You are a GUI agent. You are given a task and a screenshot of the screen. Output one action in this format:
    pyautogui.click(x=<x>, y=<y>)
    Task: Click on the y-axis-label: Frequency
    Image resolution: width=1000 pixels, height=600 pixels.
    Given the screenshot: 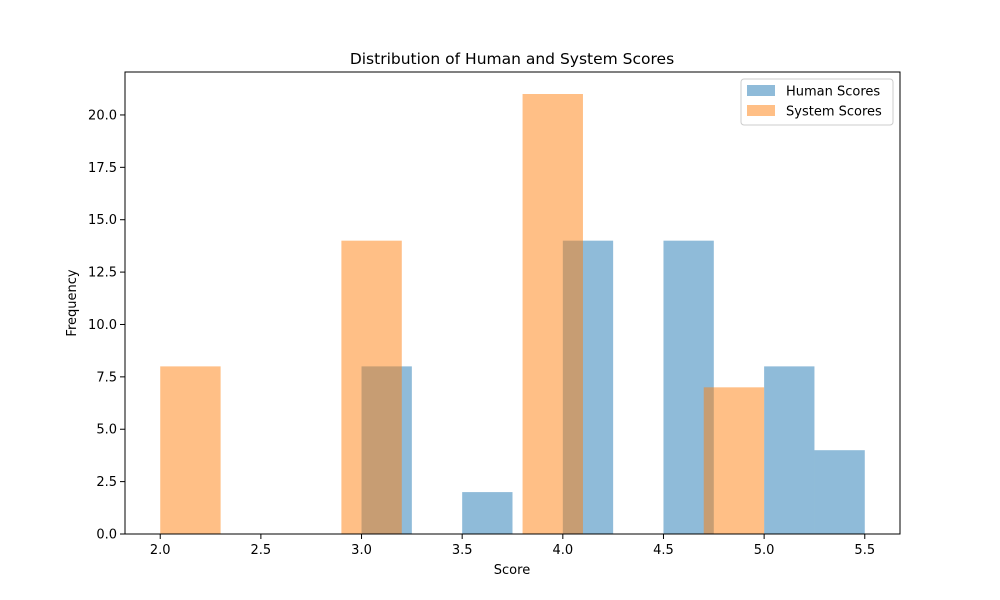 What is the action you would take?
    pyautogui.click(x=72, y=302)
    